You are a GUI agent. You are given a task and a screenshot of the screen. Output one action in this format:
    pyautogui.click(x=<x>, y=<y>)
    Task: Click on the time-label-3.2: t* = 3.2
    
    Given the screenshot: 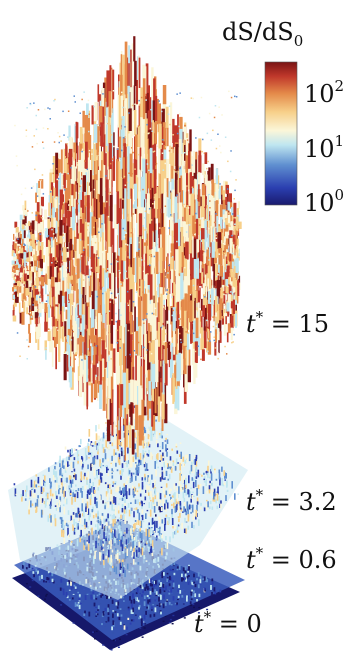 What is the action you would take?
    pyautogui.click(x=291, y=501)
    